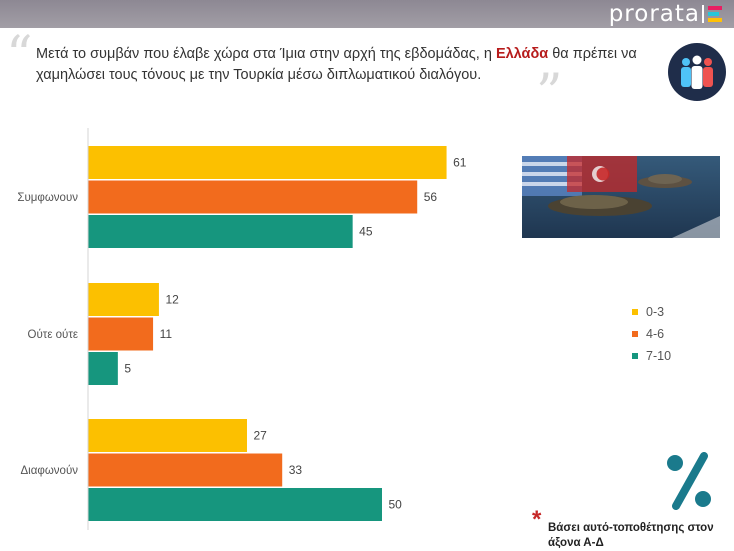  I want to click on bar-value-label: 45, so click(366, 232).